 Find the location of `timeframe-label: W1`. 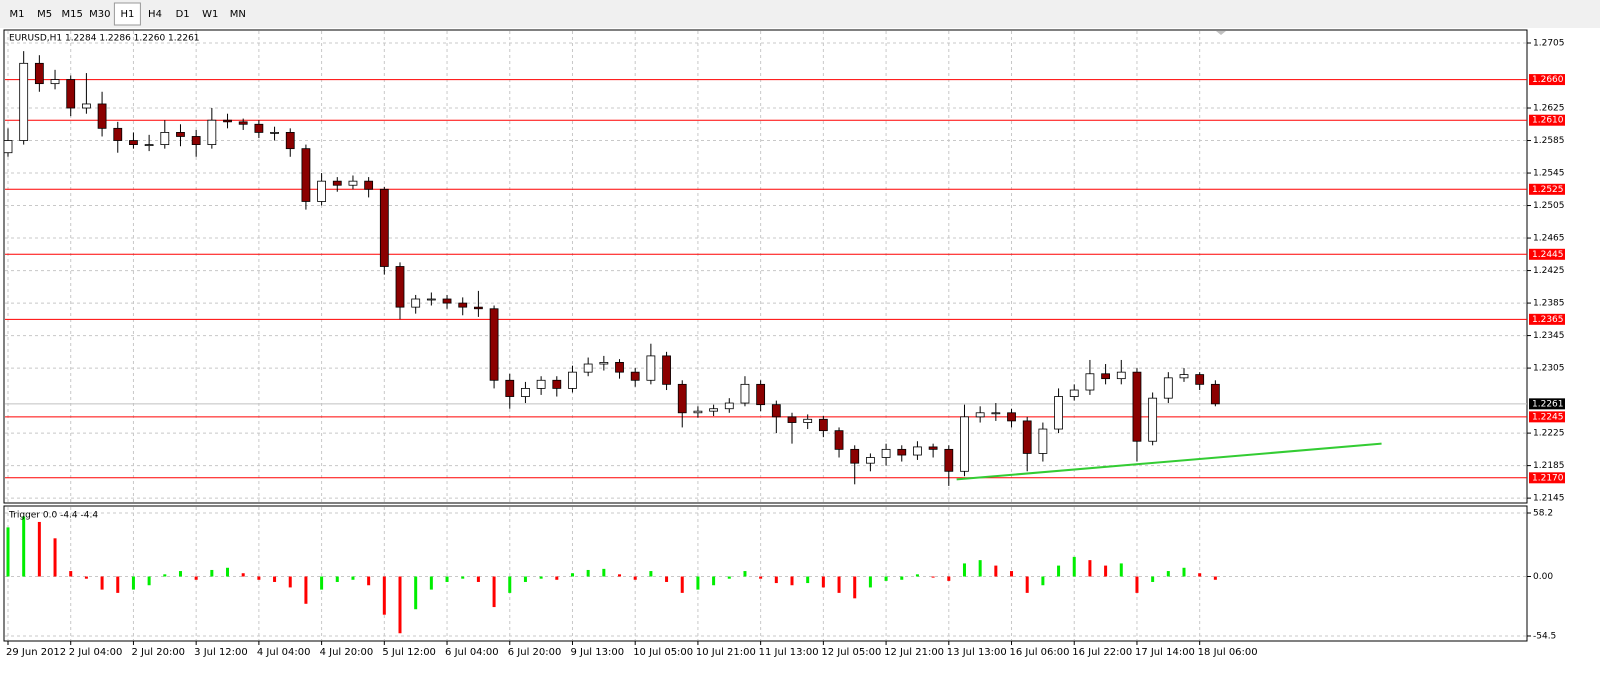

timeframe-label: W1 is located at coordinates (210, 14).